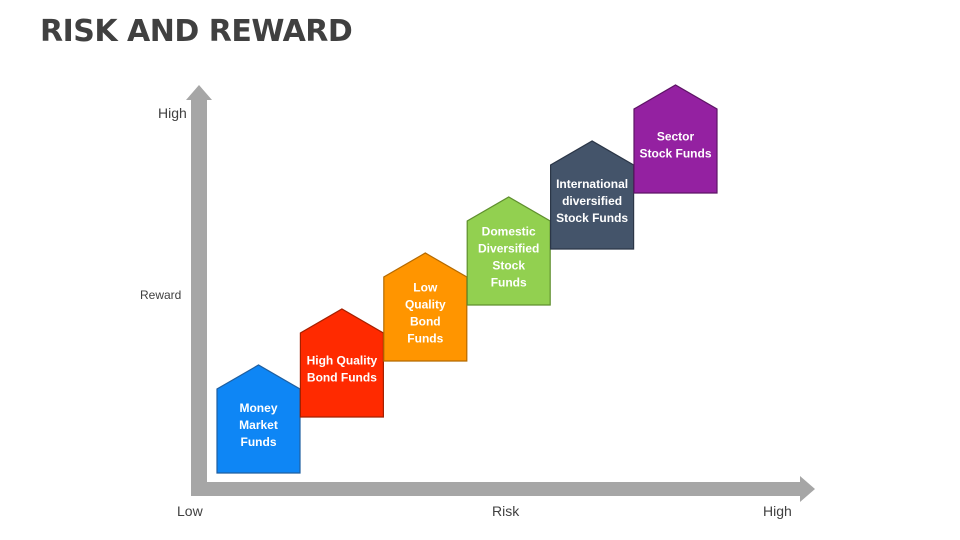 Image resolution: width=960 pixels, height=540 pixels. What do you see at coordinates (506, 511) in the screenshot?
I see `x-axis-title: Risk` at bounding box center [506, 511].